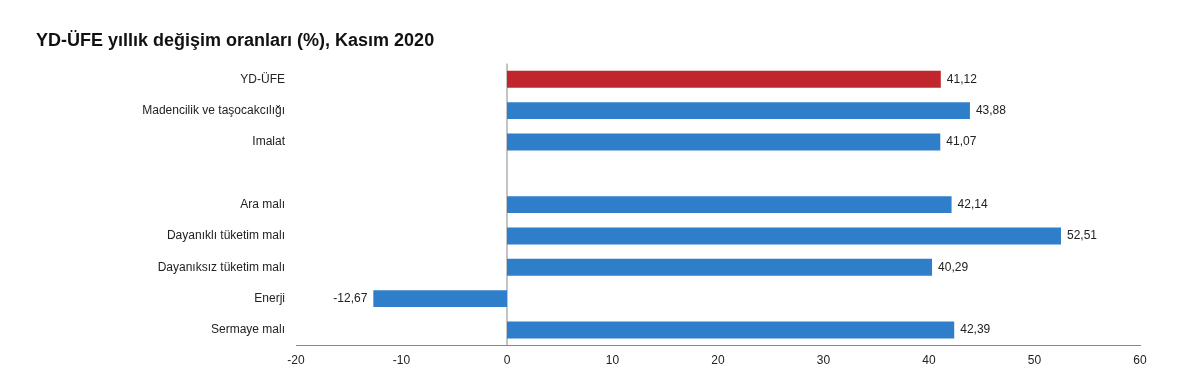  Describe the element at coordinates (953, 266) in the screenshot. I see `data-label: 40,29` at that location.